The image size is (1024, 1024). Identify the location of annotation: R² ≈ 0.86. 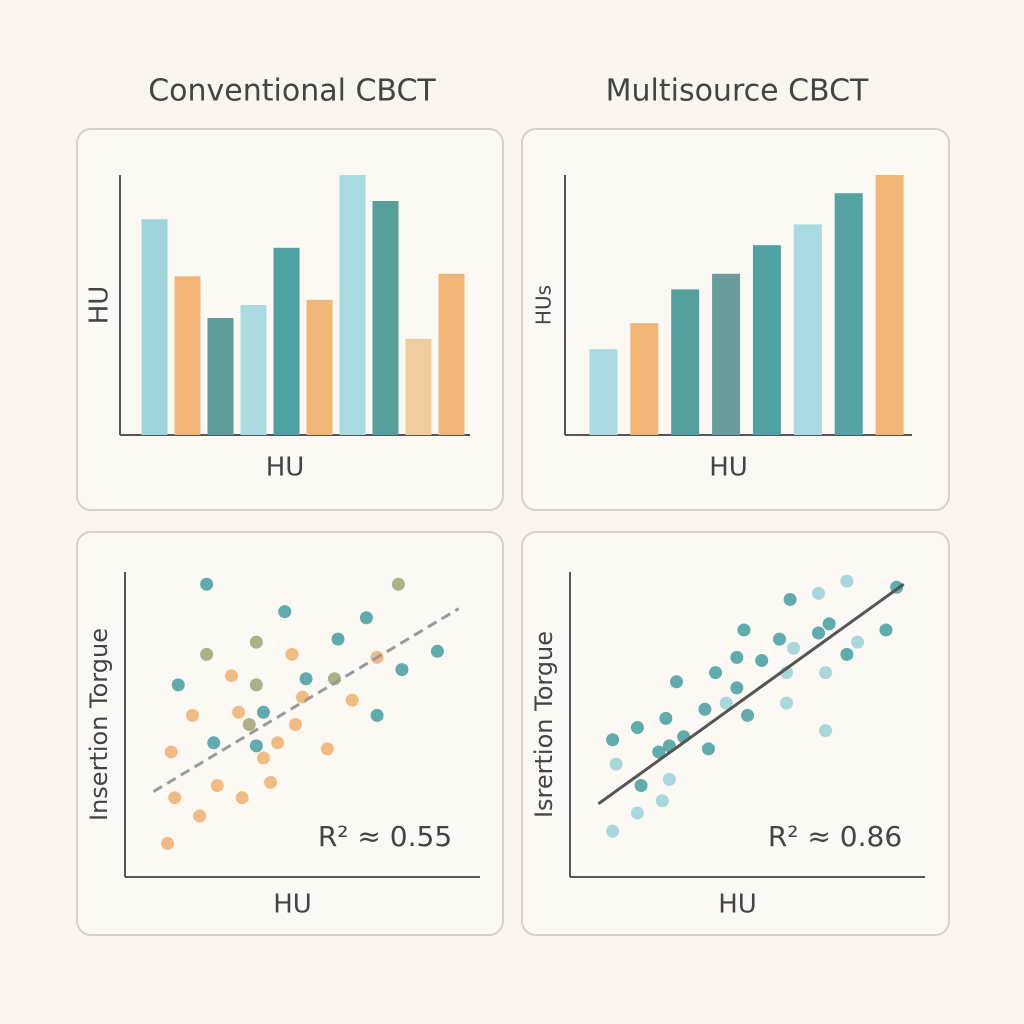
(835, 836).